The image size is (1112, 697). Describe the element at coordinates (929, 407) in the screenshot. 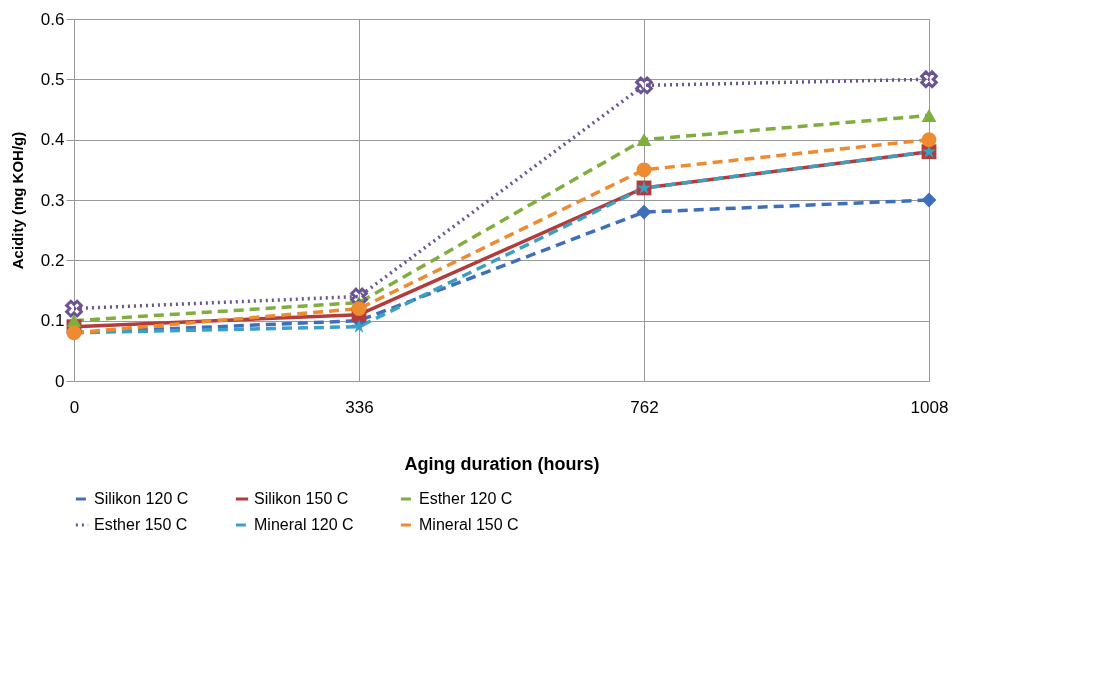

I see `x-tick-label: 1008` at that location.